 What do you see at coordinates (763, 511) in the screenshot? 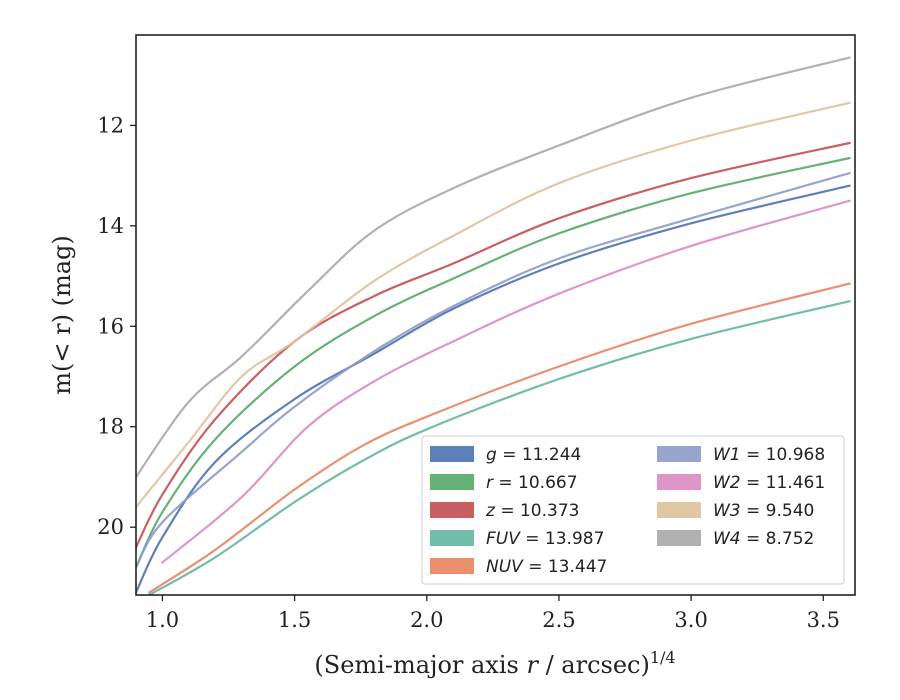
I see `legend-label-w3: W3 = 9.540` at bounding box center [763, 511].